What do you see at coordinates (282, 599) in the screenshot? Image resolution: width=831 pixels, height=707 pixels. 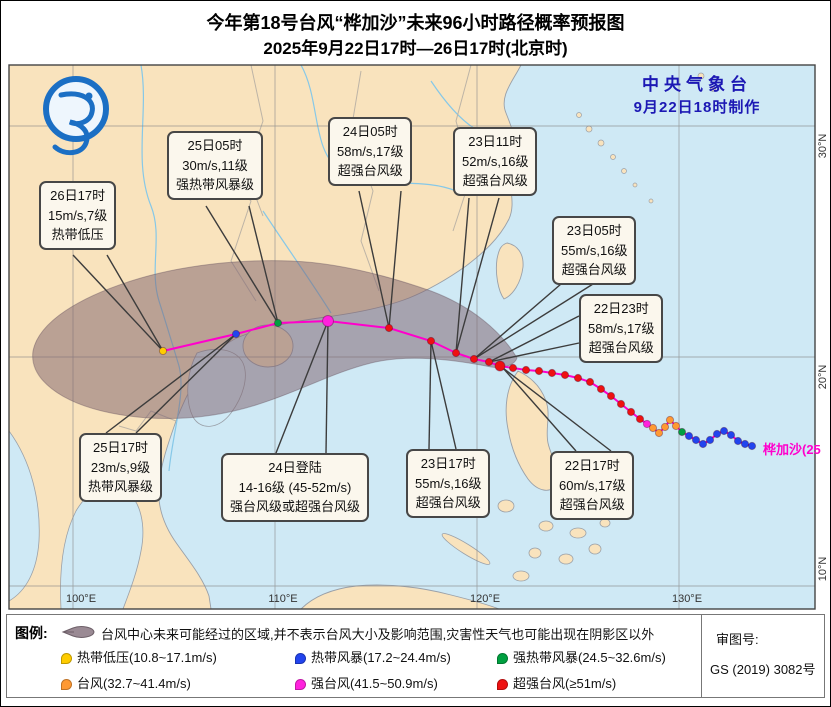 I see `svg-text: 110°E` at bounding box center [282, 599].